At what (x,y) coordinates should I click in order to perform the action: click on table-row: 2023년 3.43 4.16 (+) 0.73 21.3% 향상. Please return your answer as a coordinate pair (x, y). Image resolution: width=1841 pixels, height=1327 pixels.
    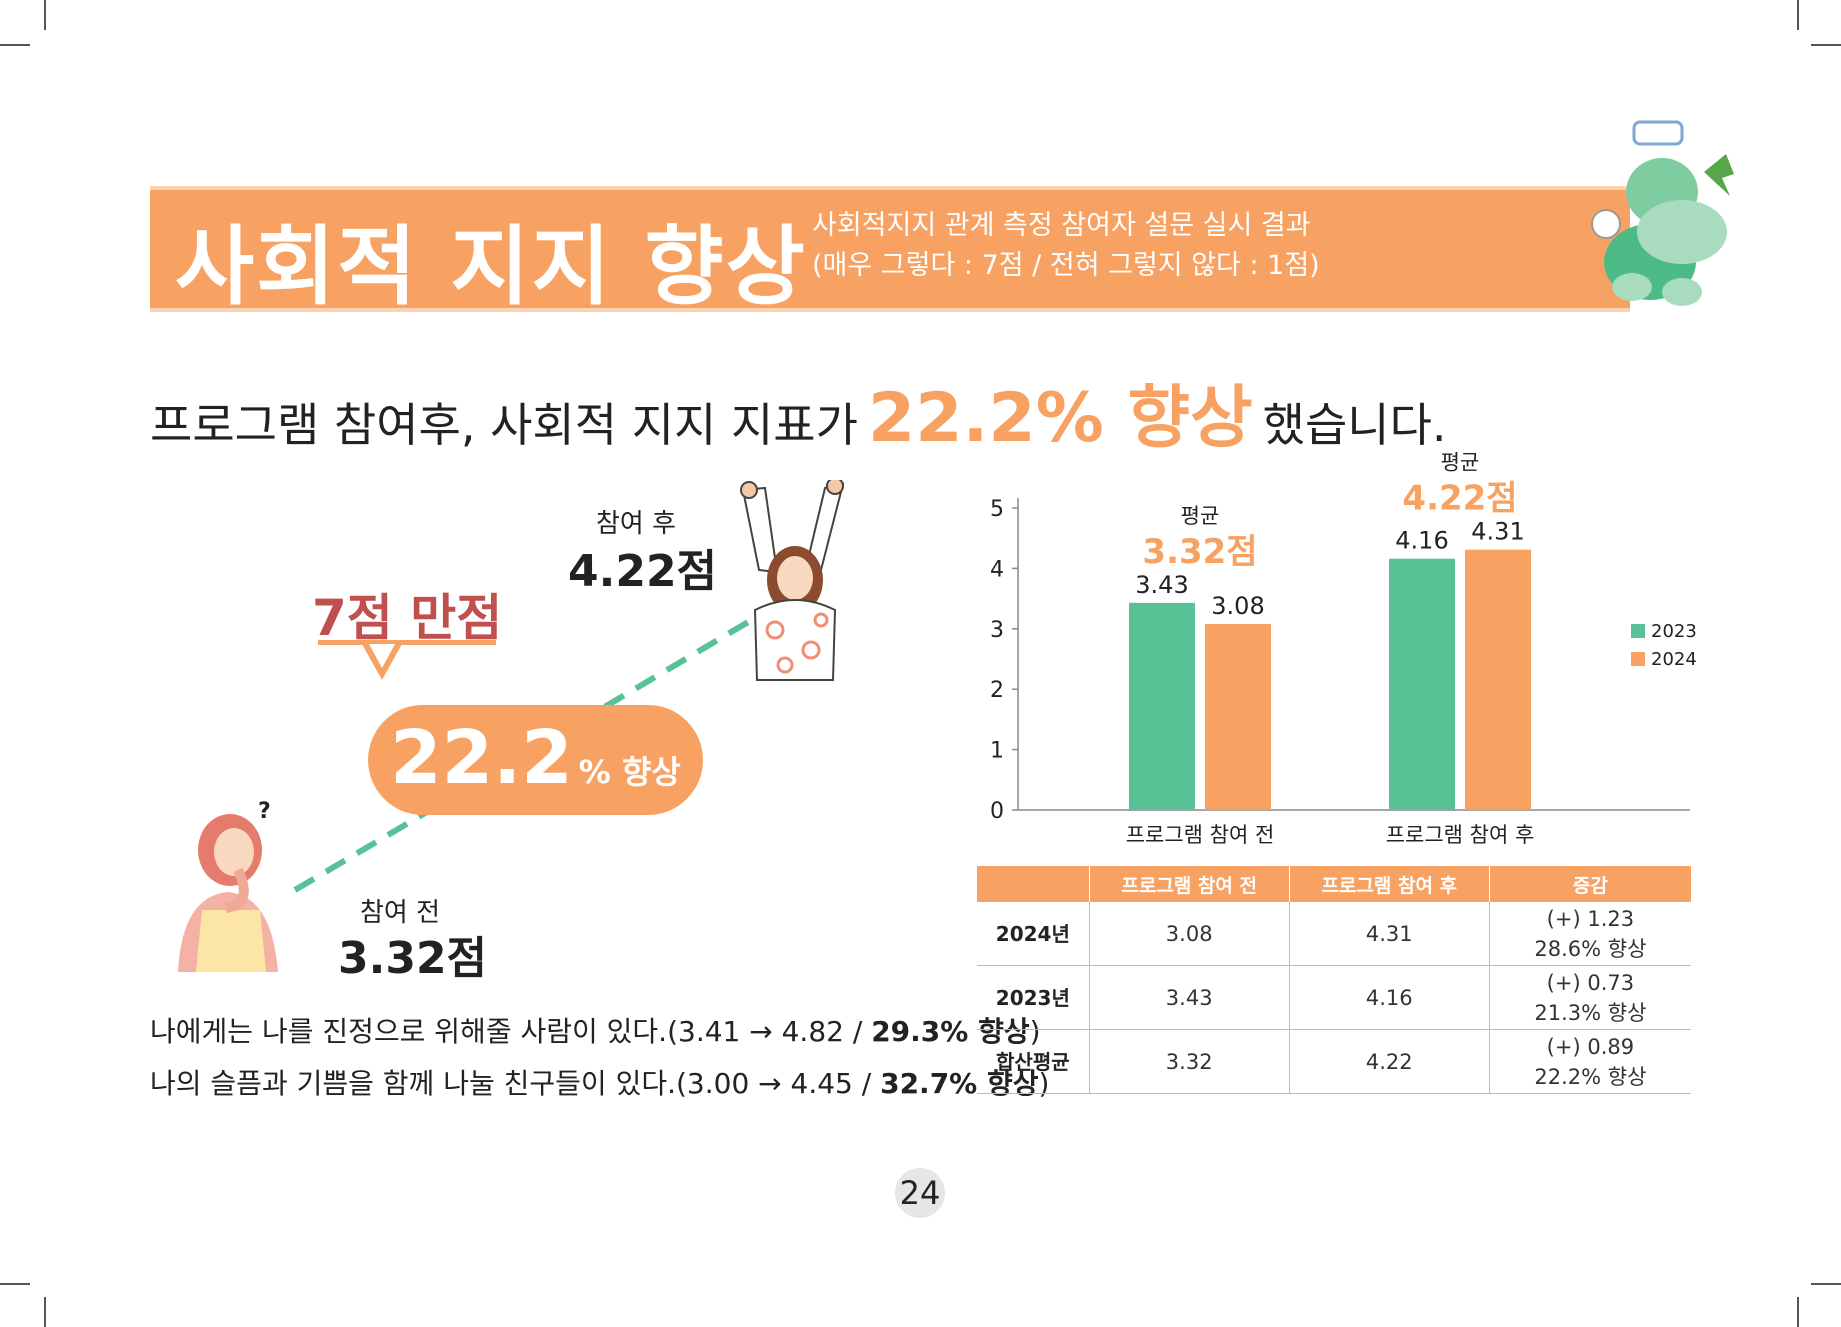
    Looking at the image, I should click on (1334, 997).